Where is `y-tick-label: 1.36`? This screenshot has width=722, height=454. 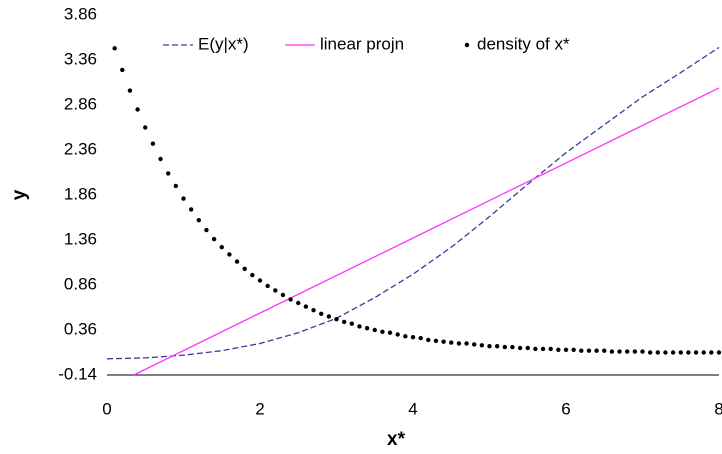 y-tick-label: 1.36 is located at coordinates (80, 238).